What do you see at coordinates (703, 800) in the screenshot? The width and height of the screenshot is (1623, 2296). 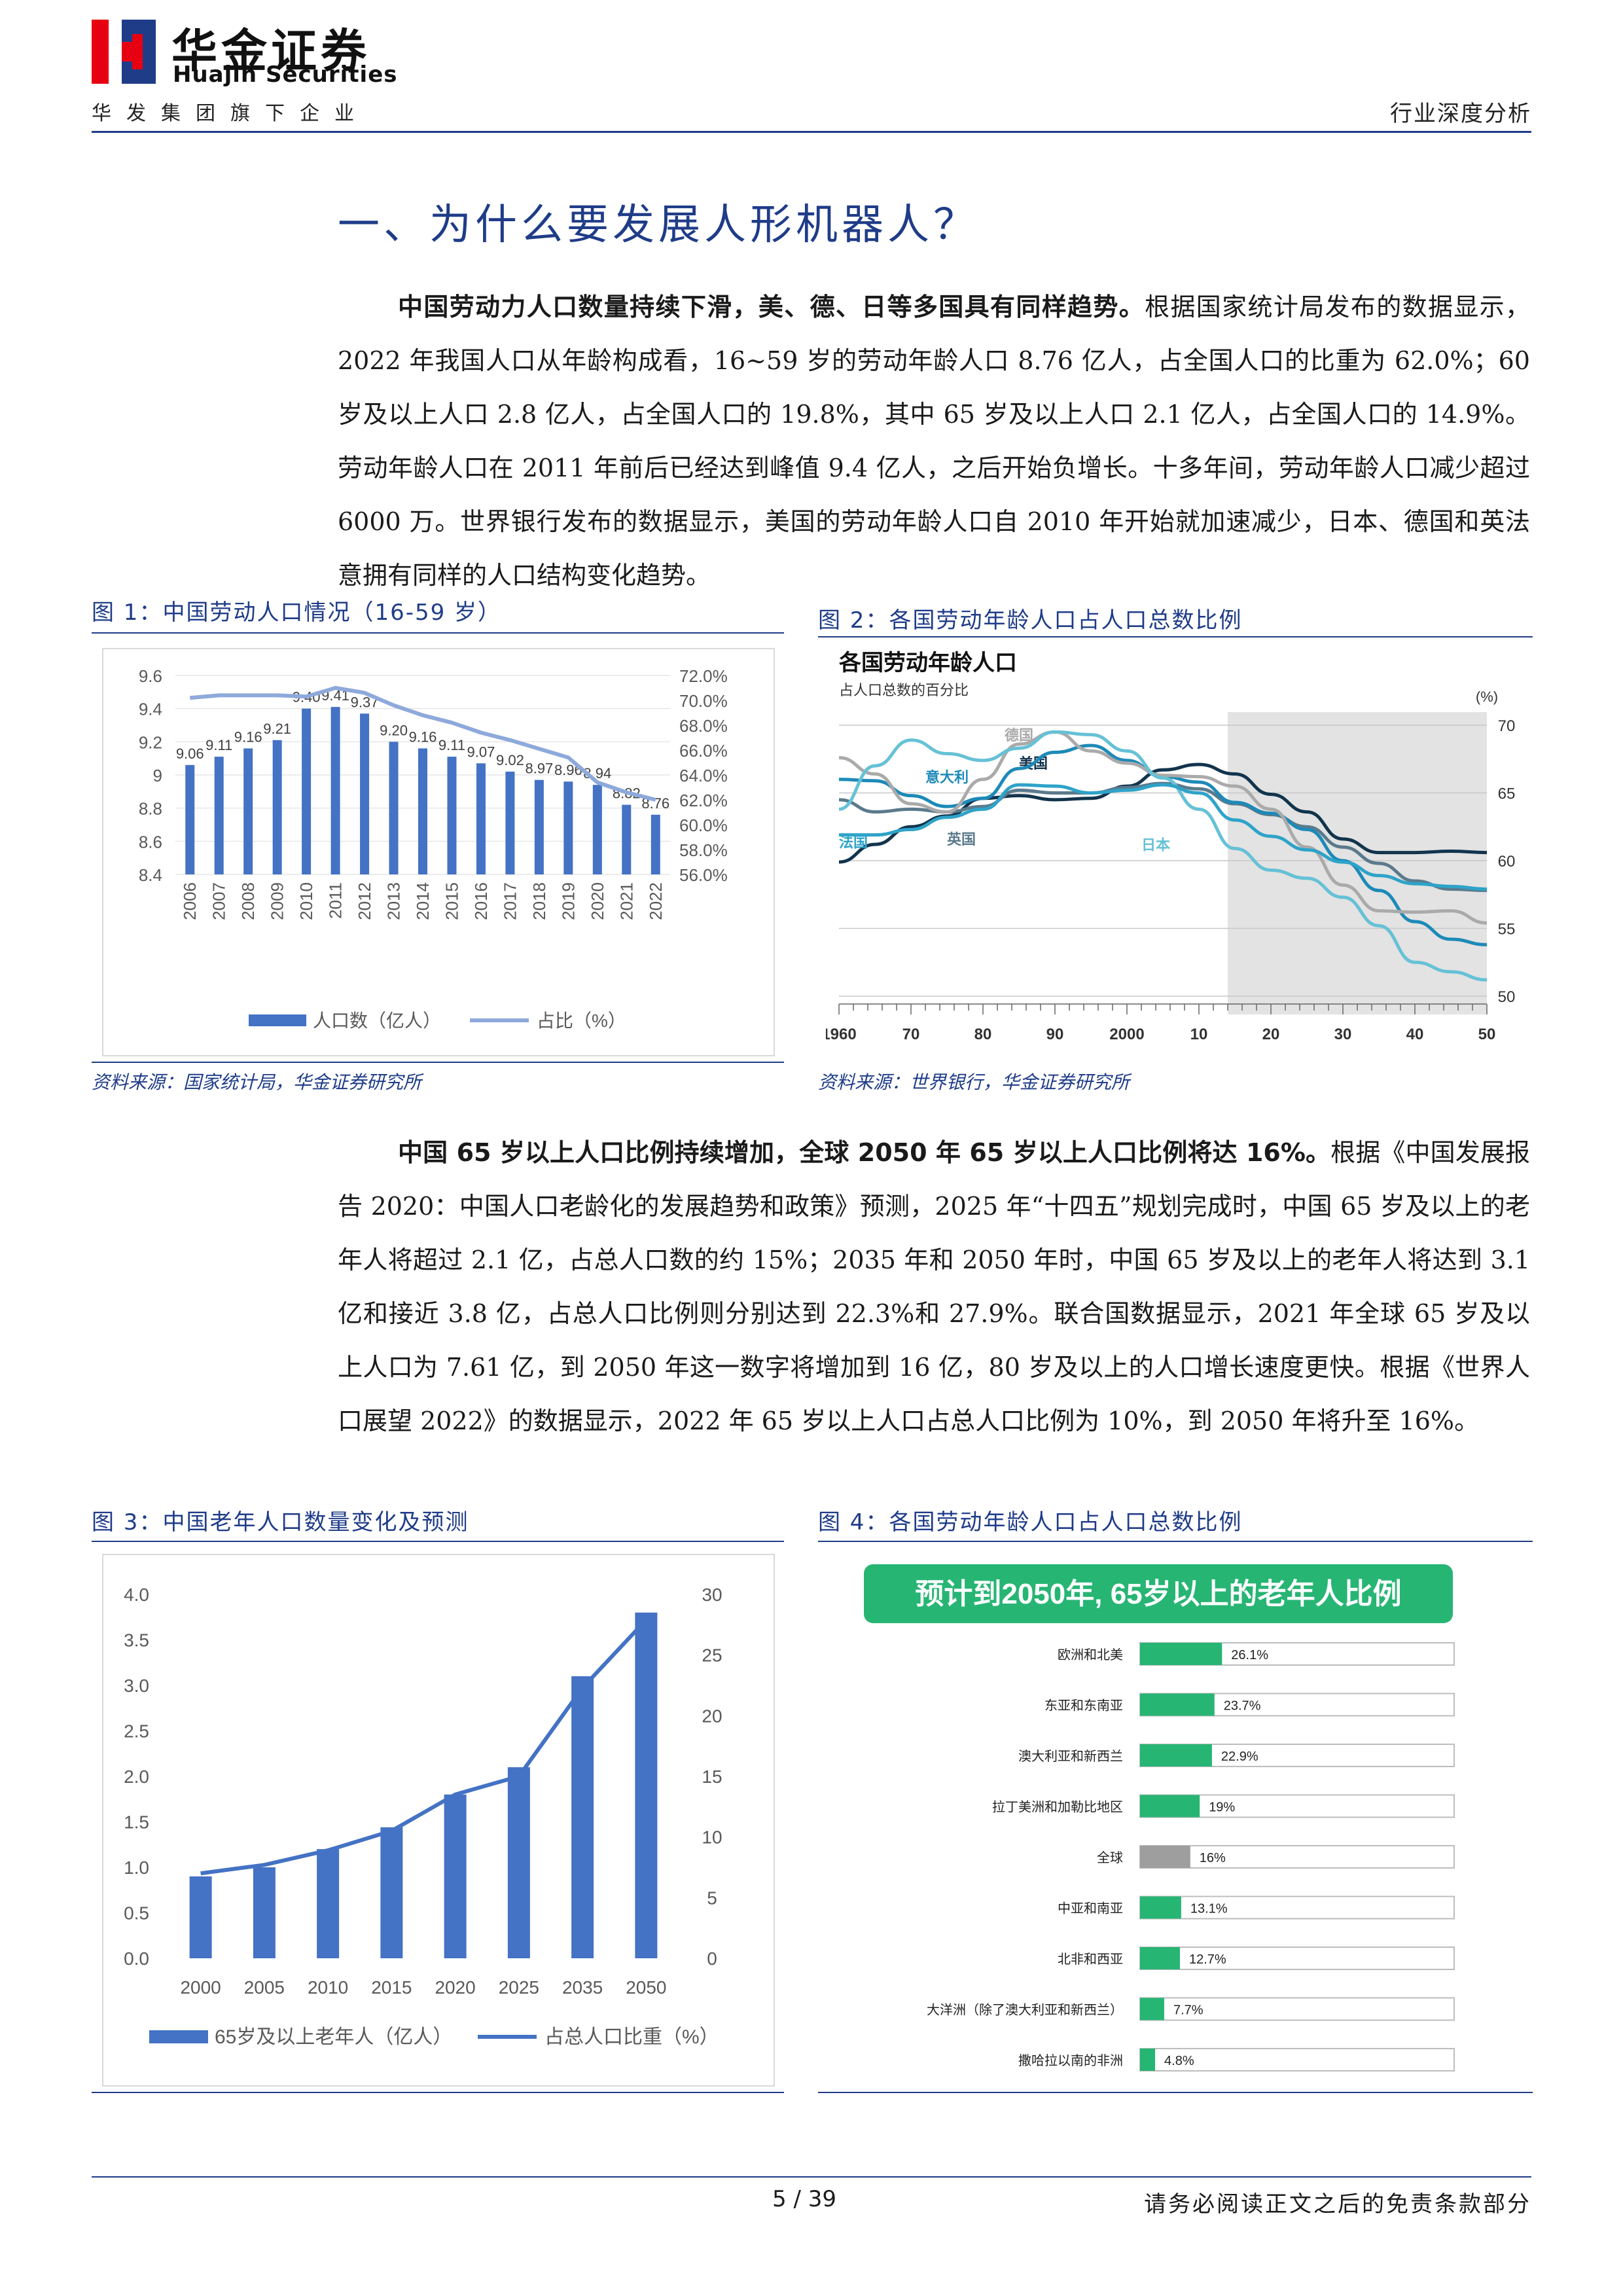 I see `y2-tick-label: 62.0%` at bounding box center [703, 800].